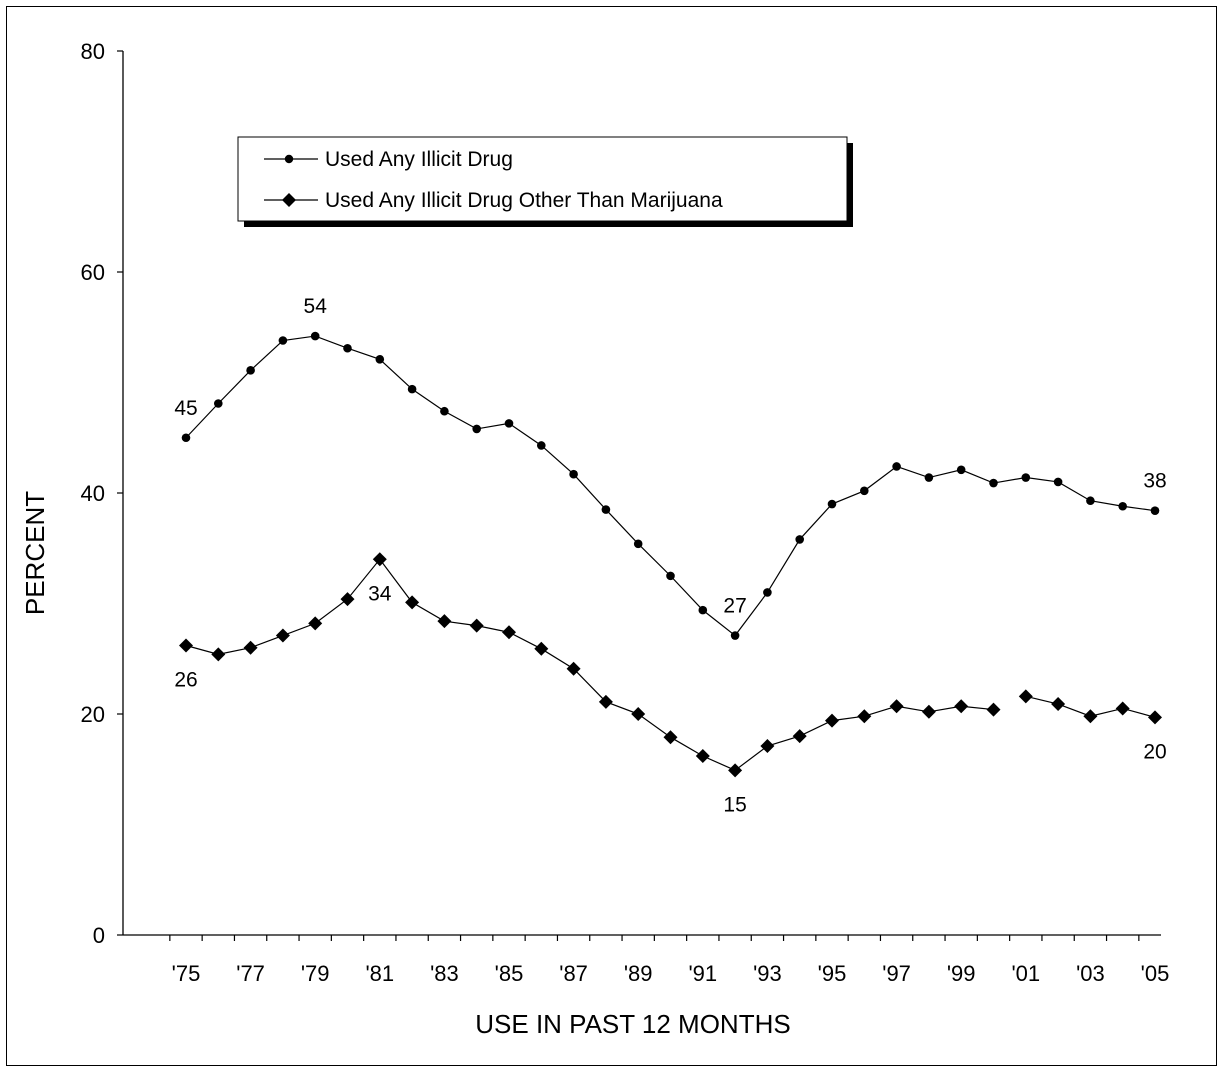 The height and width of the screenshot is (1074, 1225). I want to click on data-label: 34, so click(380, 593).